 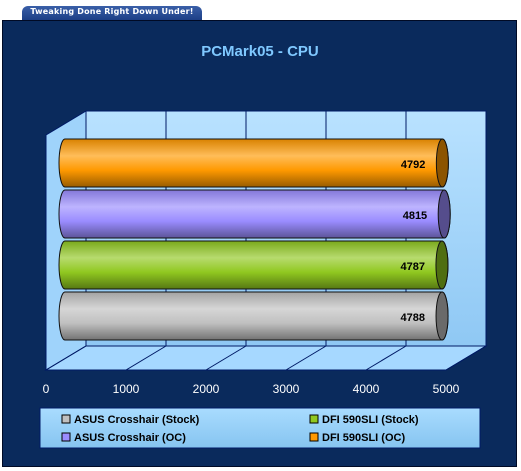 I want to click on banner-tab: Tweaking Done Right Down Under!, so click(x=112, y=13).